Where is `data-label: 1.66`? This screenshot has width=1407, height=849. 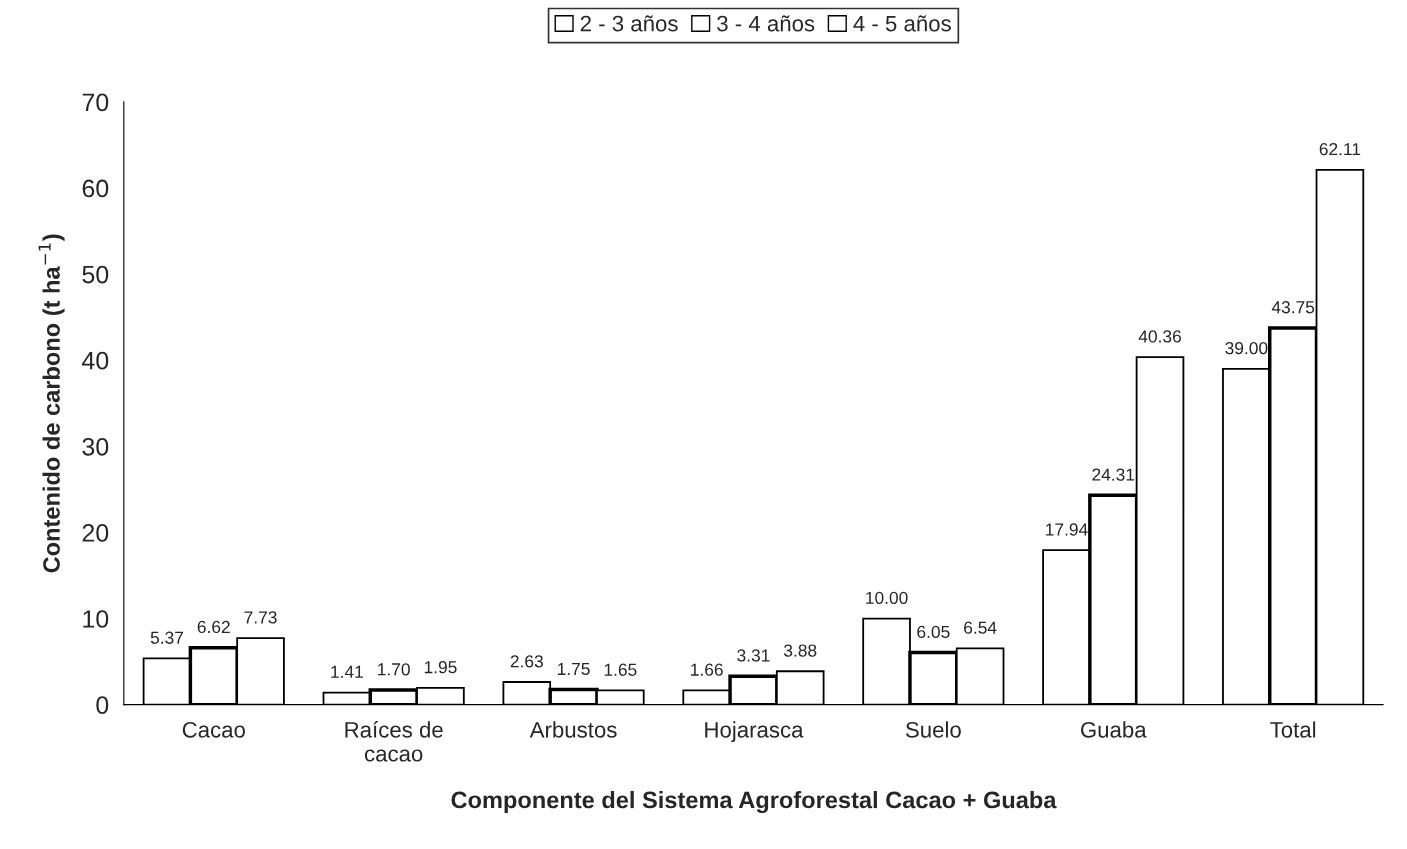 data-label: 1.66 is located at coordinates (707, 669).